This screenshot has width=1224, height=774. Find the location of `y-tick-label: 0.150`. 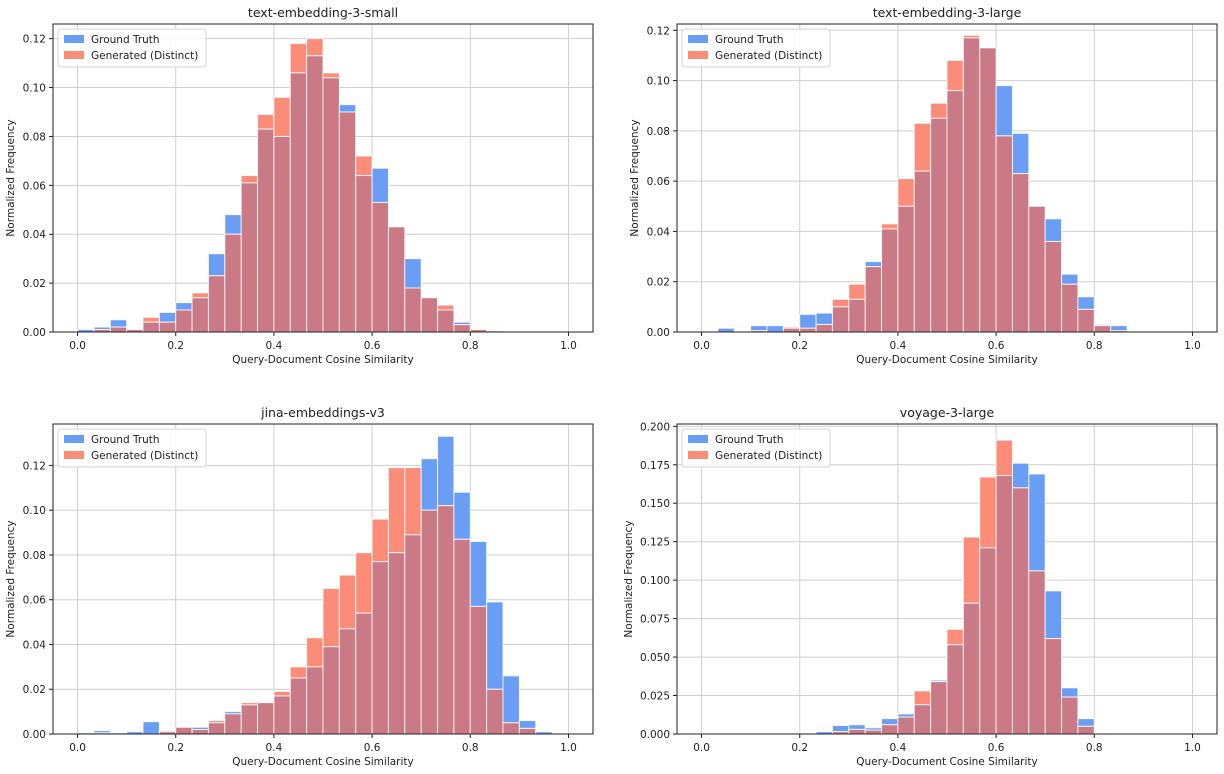

y-tick-label: 0.150 is located at coordinates (655, 504).